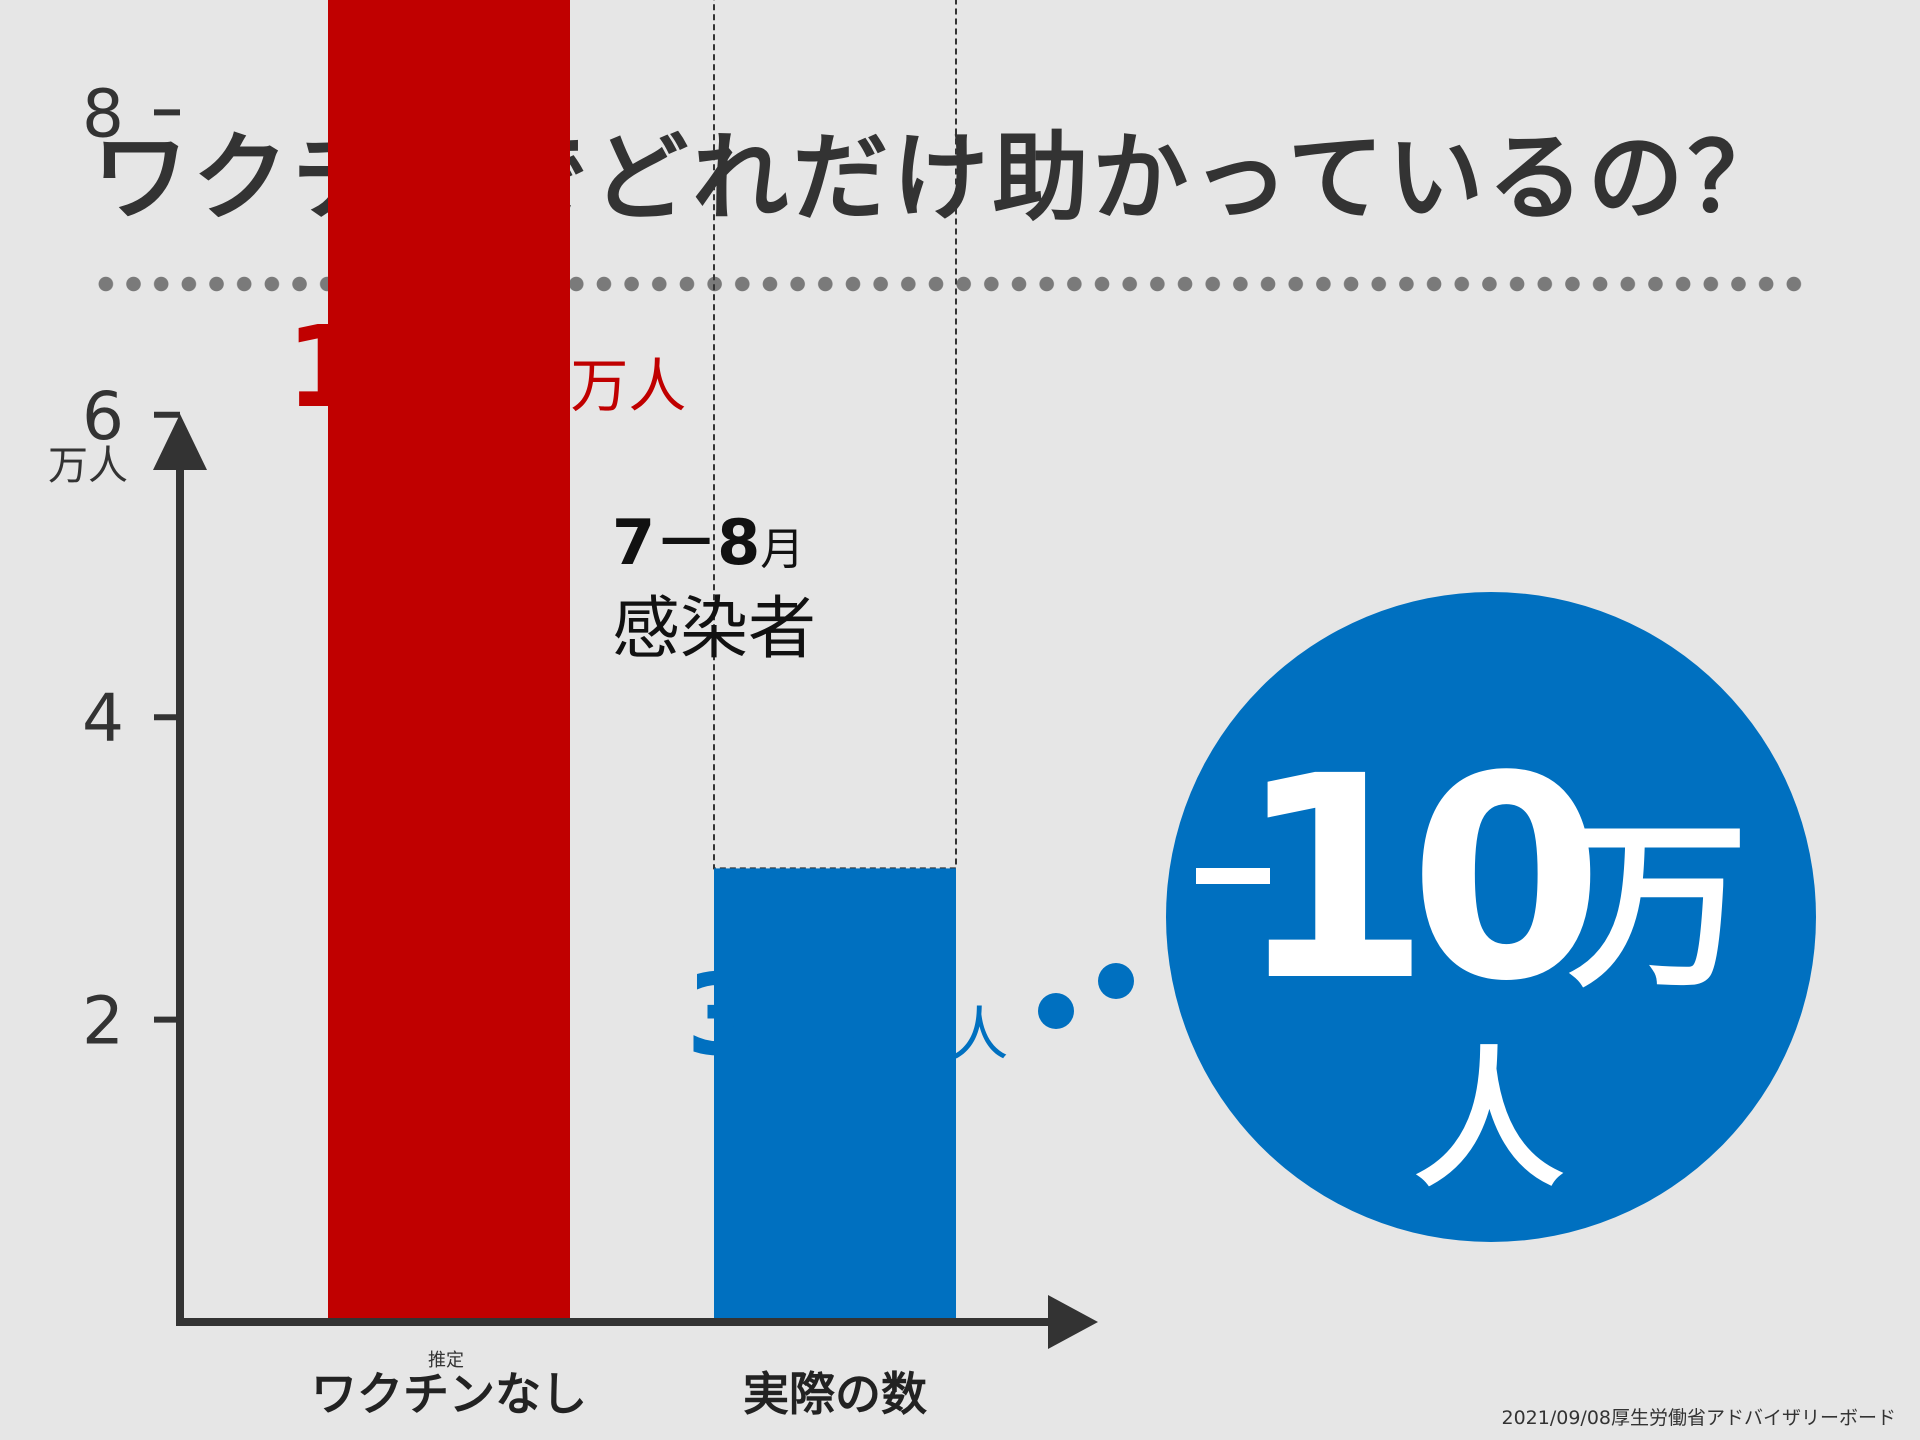 The height and width of the screenshot is (1440, 1920). What do you see at coordinates (103, 113) in the screenshot?
I see `y-tick-label-8: 8` at bounding box center [103, 113].